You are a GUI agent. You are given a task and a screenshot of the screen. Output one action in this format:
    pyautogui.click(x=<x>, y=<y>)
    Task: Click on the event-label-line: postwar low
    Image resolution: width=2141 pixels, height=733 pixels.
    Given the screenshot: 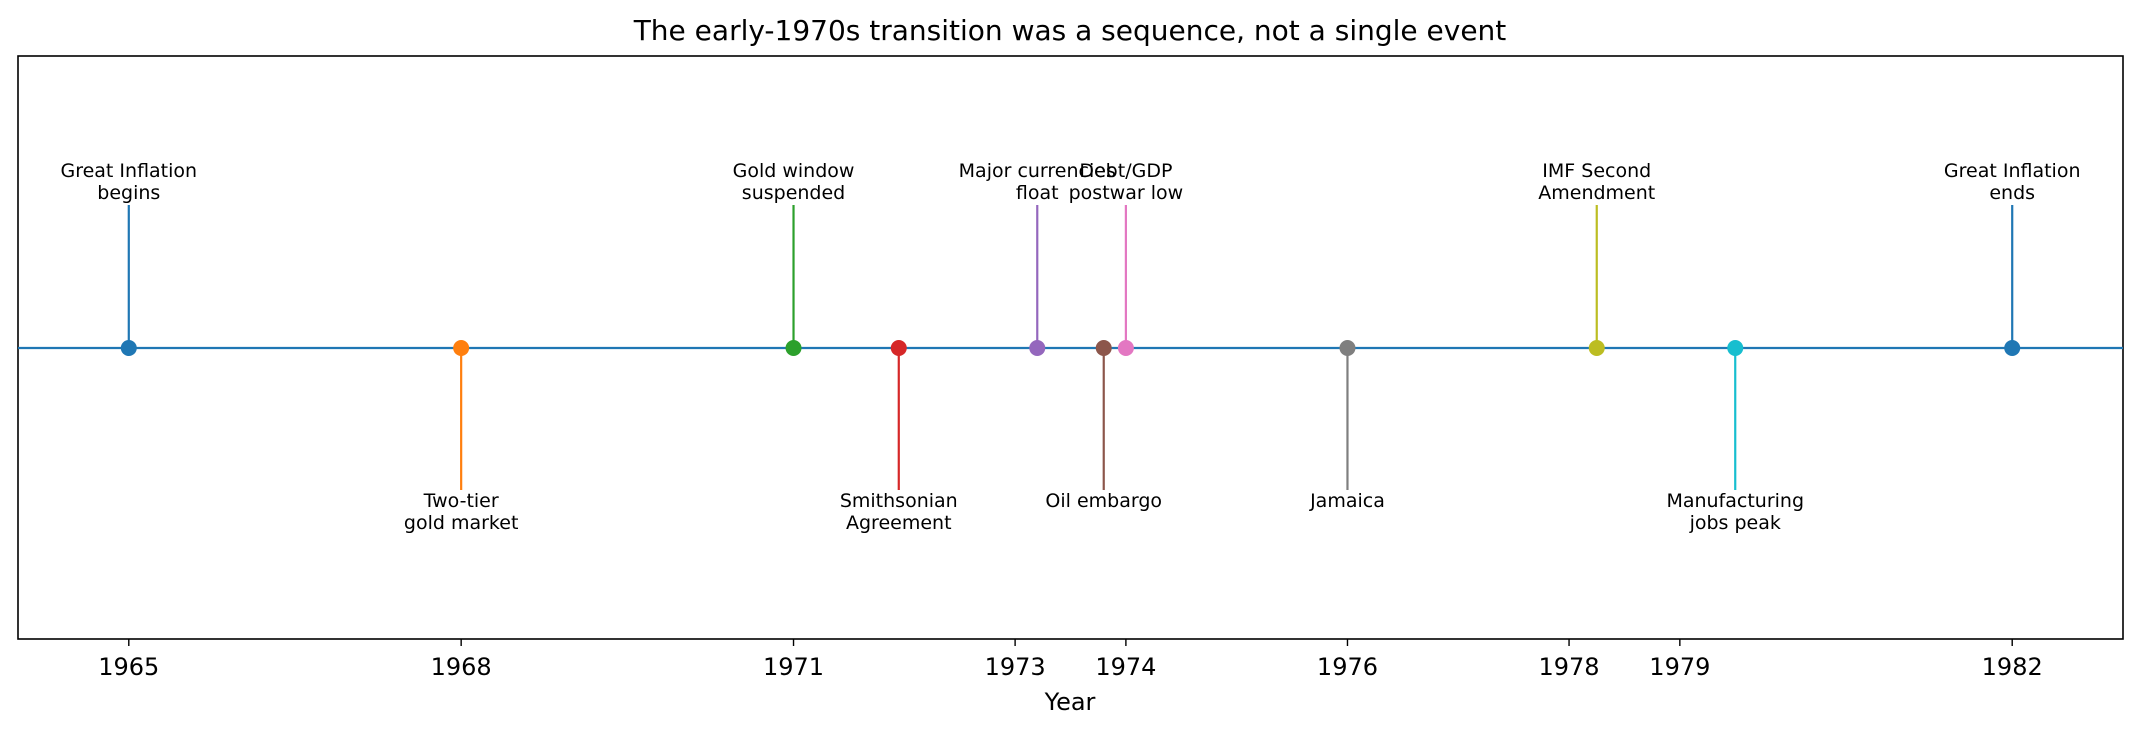 What is the action you would take?
    pyautogui.click(x=1126, y=193)
    